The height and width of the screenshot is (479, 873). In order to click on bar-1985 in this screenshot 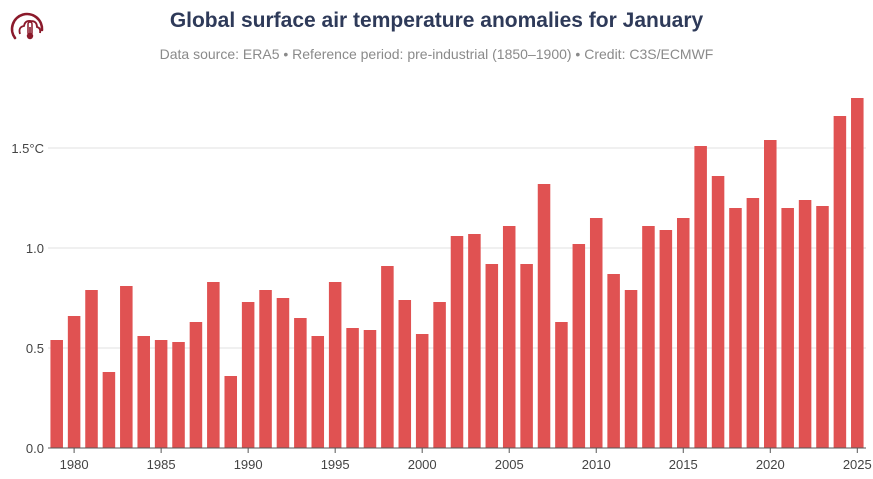, I will do `click(161, 394)`.